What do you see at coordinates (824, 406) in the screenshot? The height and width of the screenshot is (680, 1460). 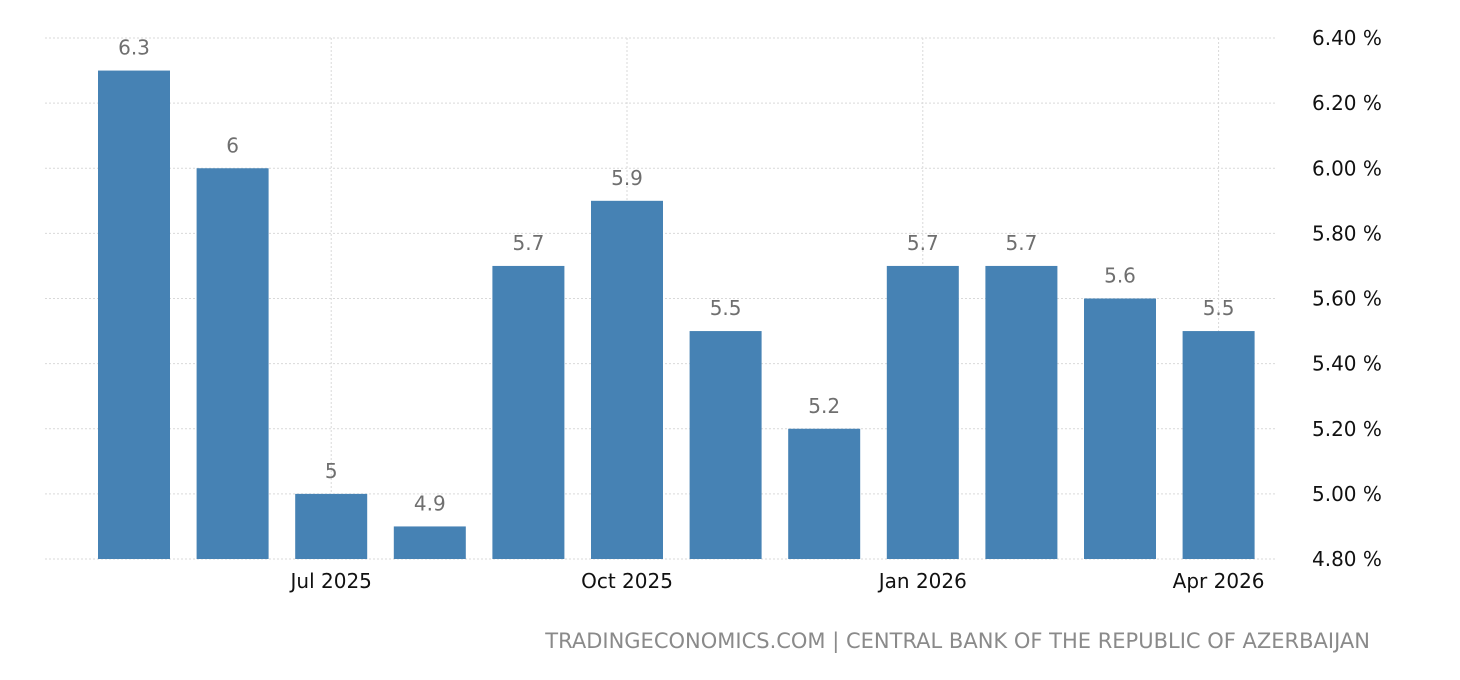 I see `data-label: 5.2` at bounding box center [824, 406].